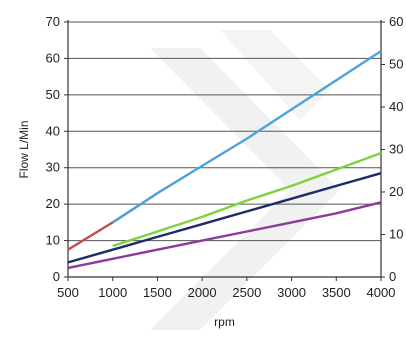  Describe the element at coordinates (68, 292) in the screenshot. I see `x-tick-label: 500` at that location.